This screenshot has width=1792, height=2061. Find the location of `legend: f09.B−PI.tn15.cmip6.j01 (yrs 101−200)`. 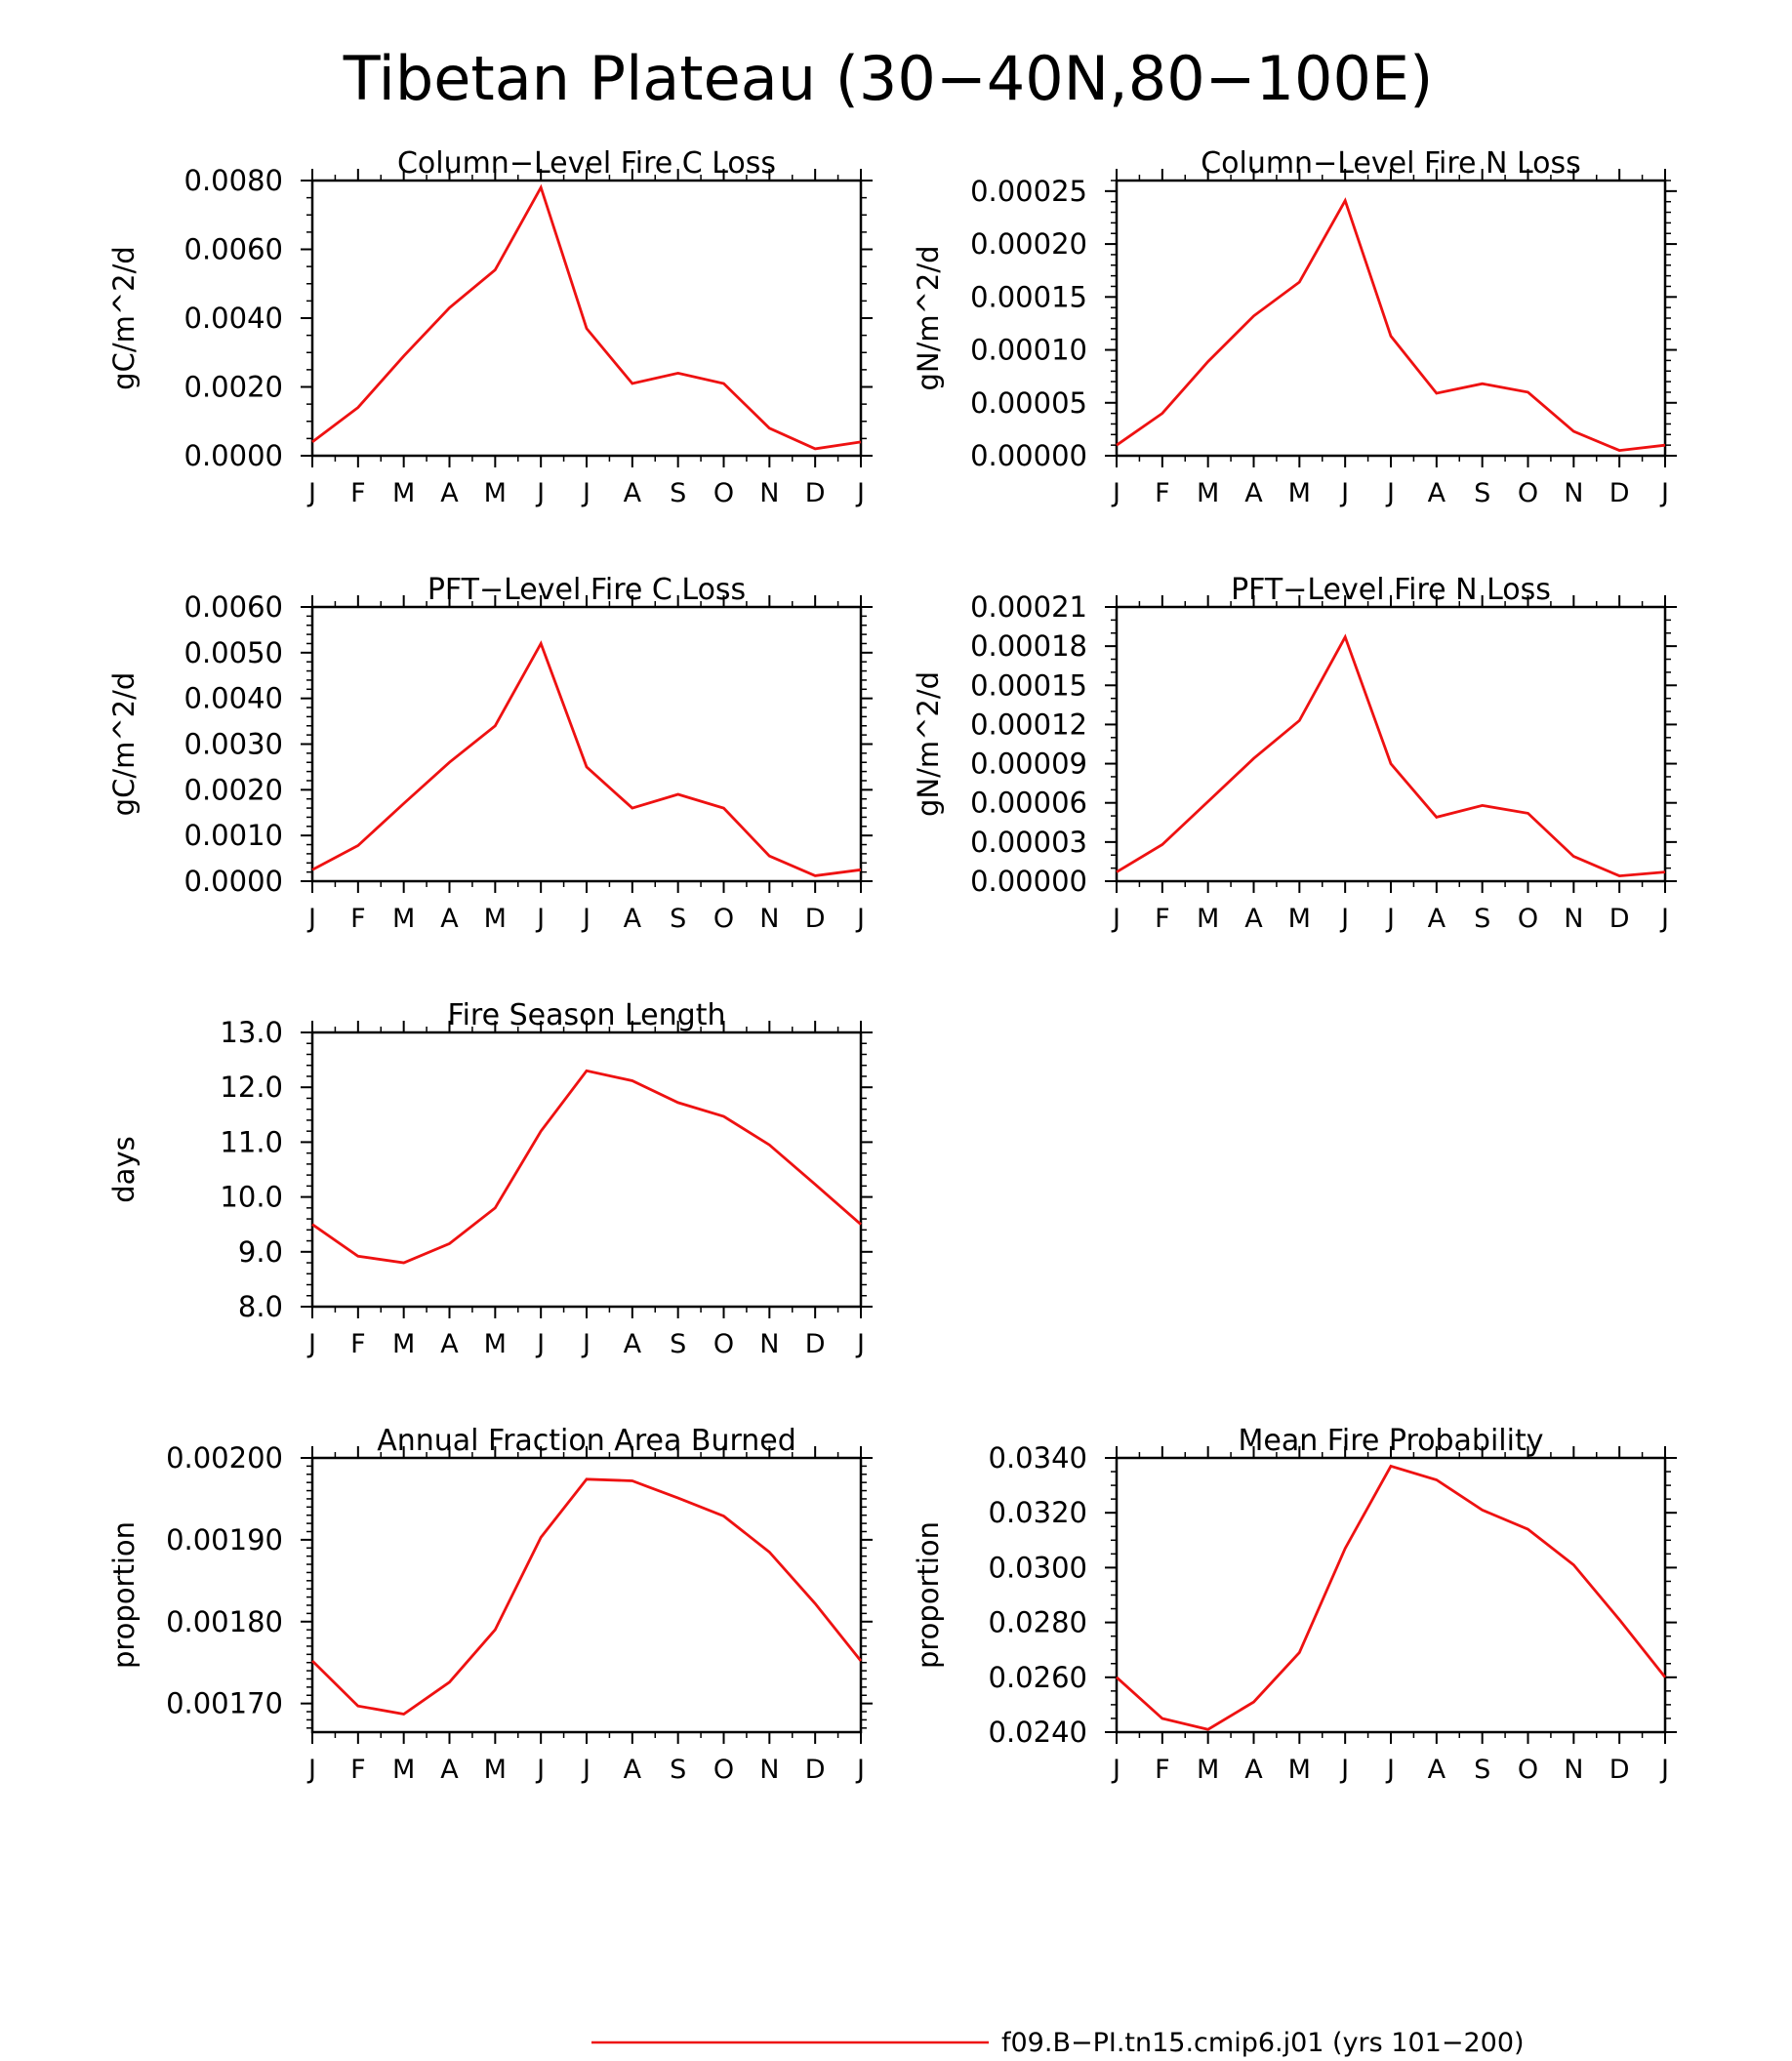

legend: f09.B−PI.tn15.cmip6.j01 (yrs 101−200) is located at coordinates (1058, 2043).